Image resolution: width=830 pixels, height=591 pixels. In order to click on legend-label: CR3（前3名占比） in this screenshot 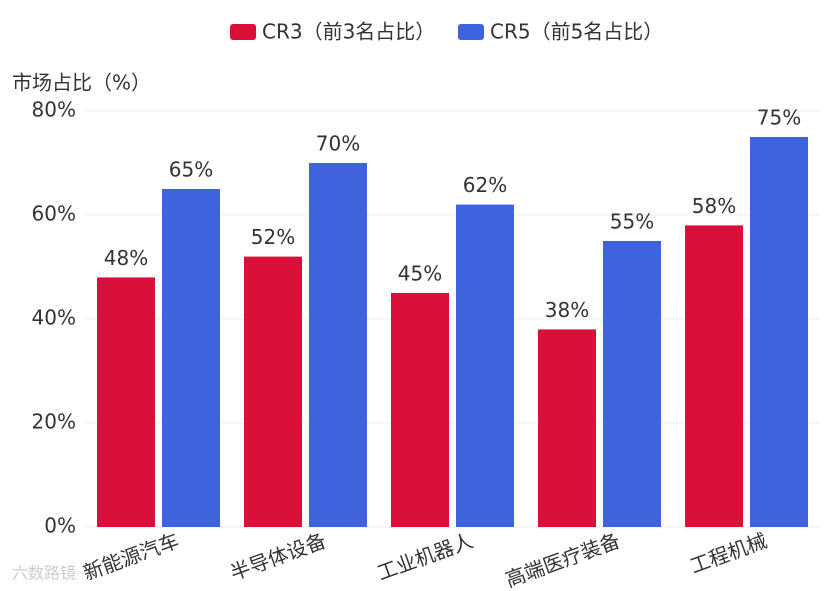, I will do `click(348, 32)`.